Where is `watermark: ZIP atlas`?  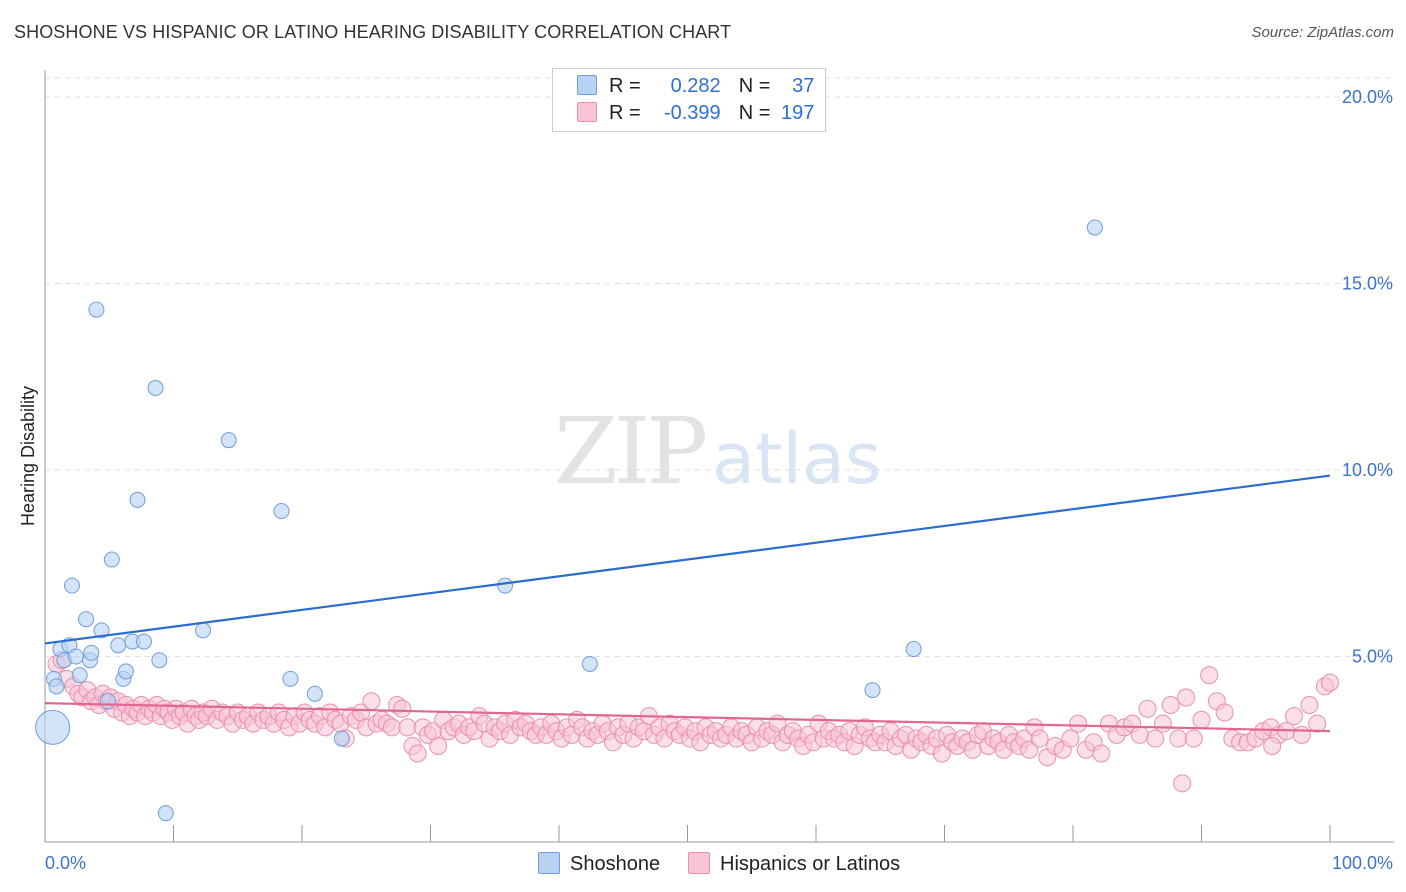
watermark: ZIP atlas is located at coordinates (717, 451).